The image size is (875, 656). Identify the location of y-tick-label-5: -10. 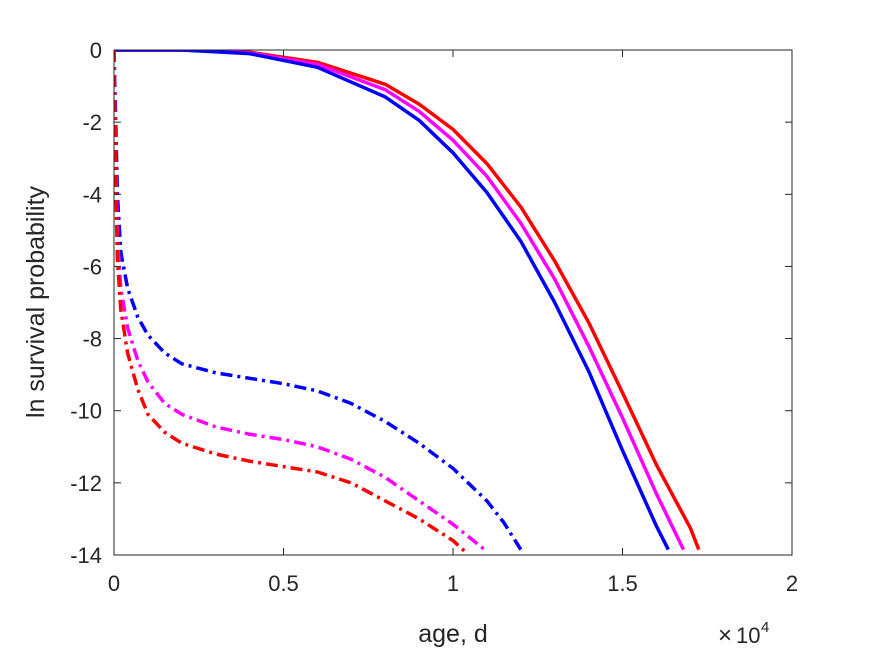
(86, 411).